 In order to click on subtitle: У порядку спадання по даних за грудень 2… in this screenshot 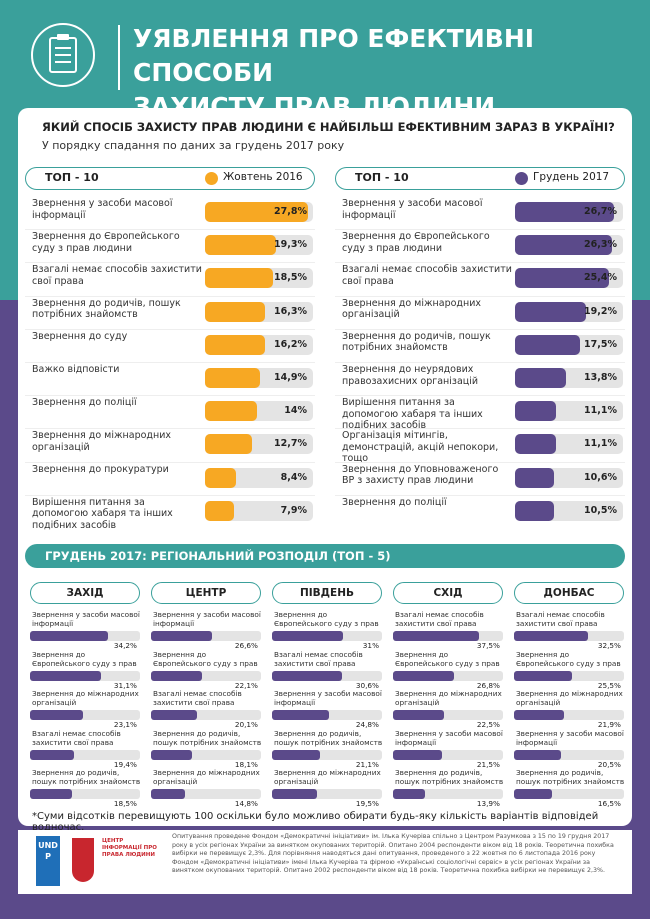, I will do `click(193, 145)`.